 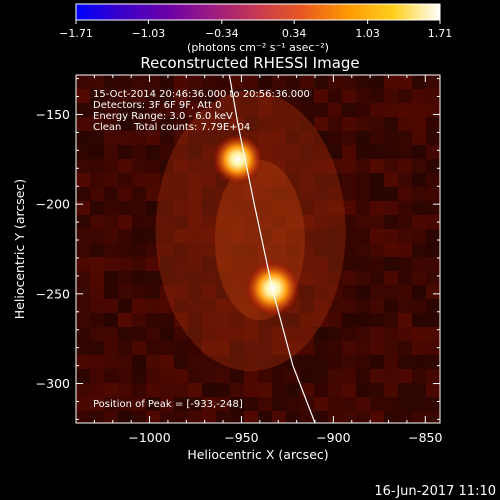 I want to click on y-tick-label: −250, so click(x=53, y=293).